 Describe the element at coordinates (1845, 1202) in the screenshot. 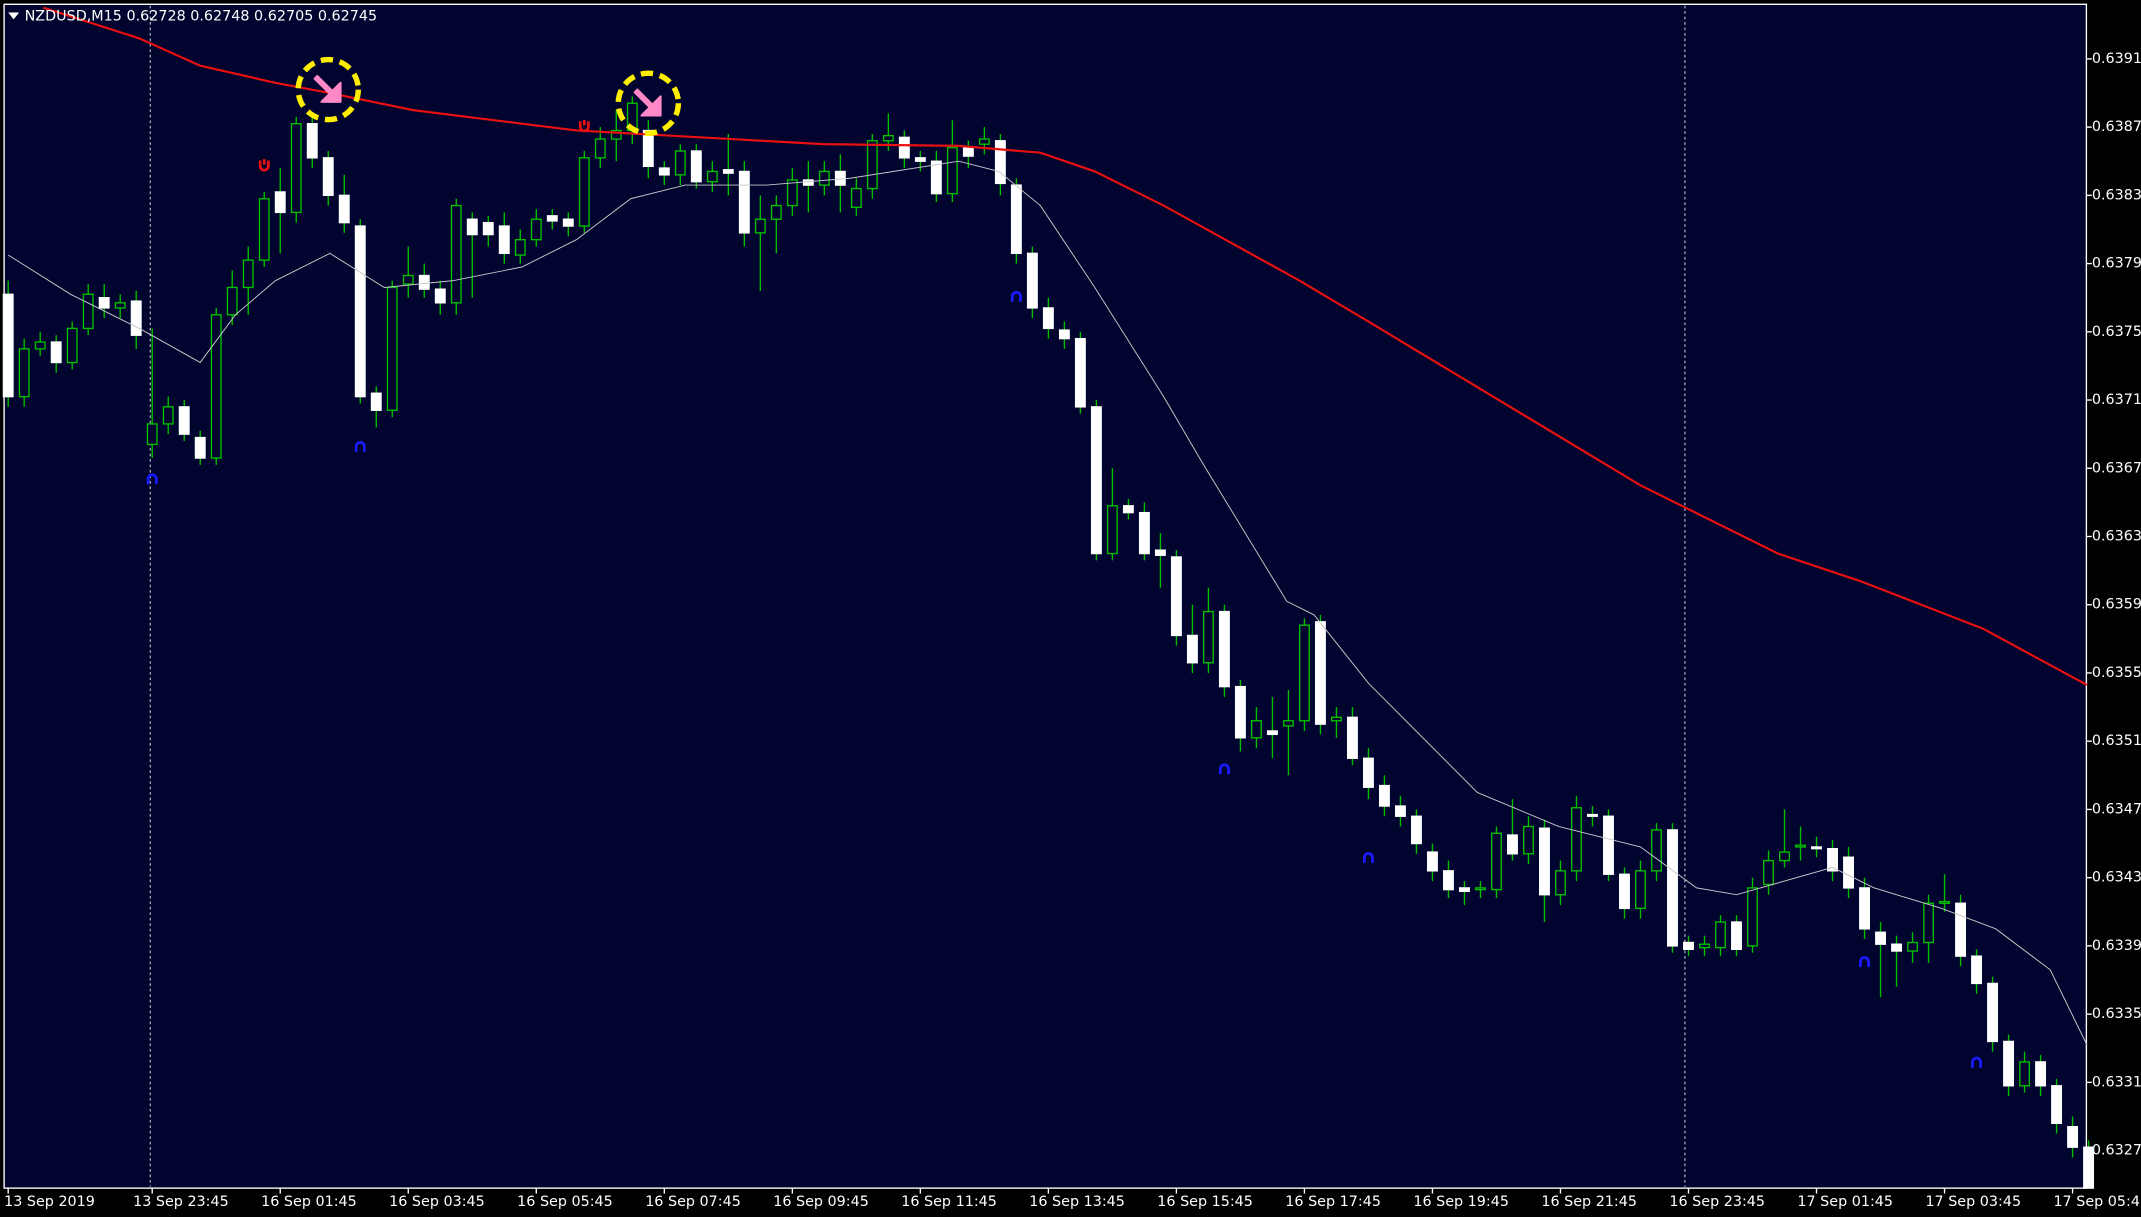

I see `x-tick-label: 17 Sep 01:45` at that location.